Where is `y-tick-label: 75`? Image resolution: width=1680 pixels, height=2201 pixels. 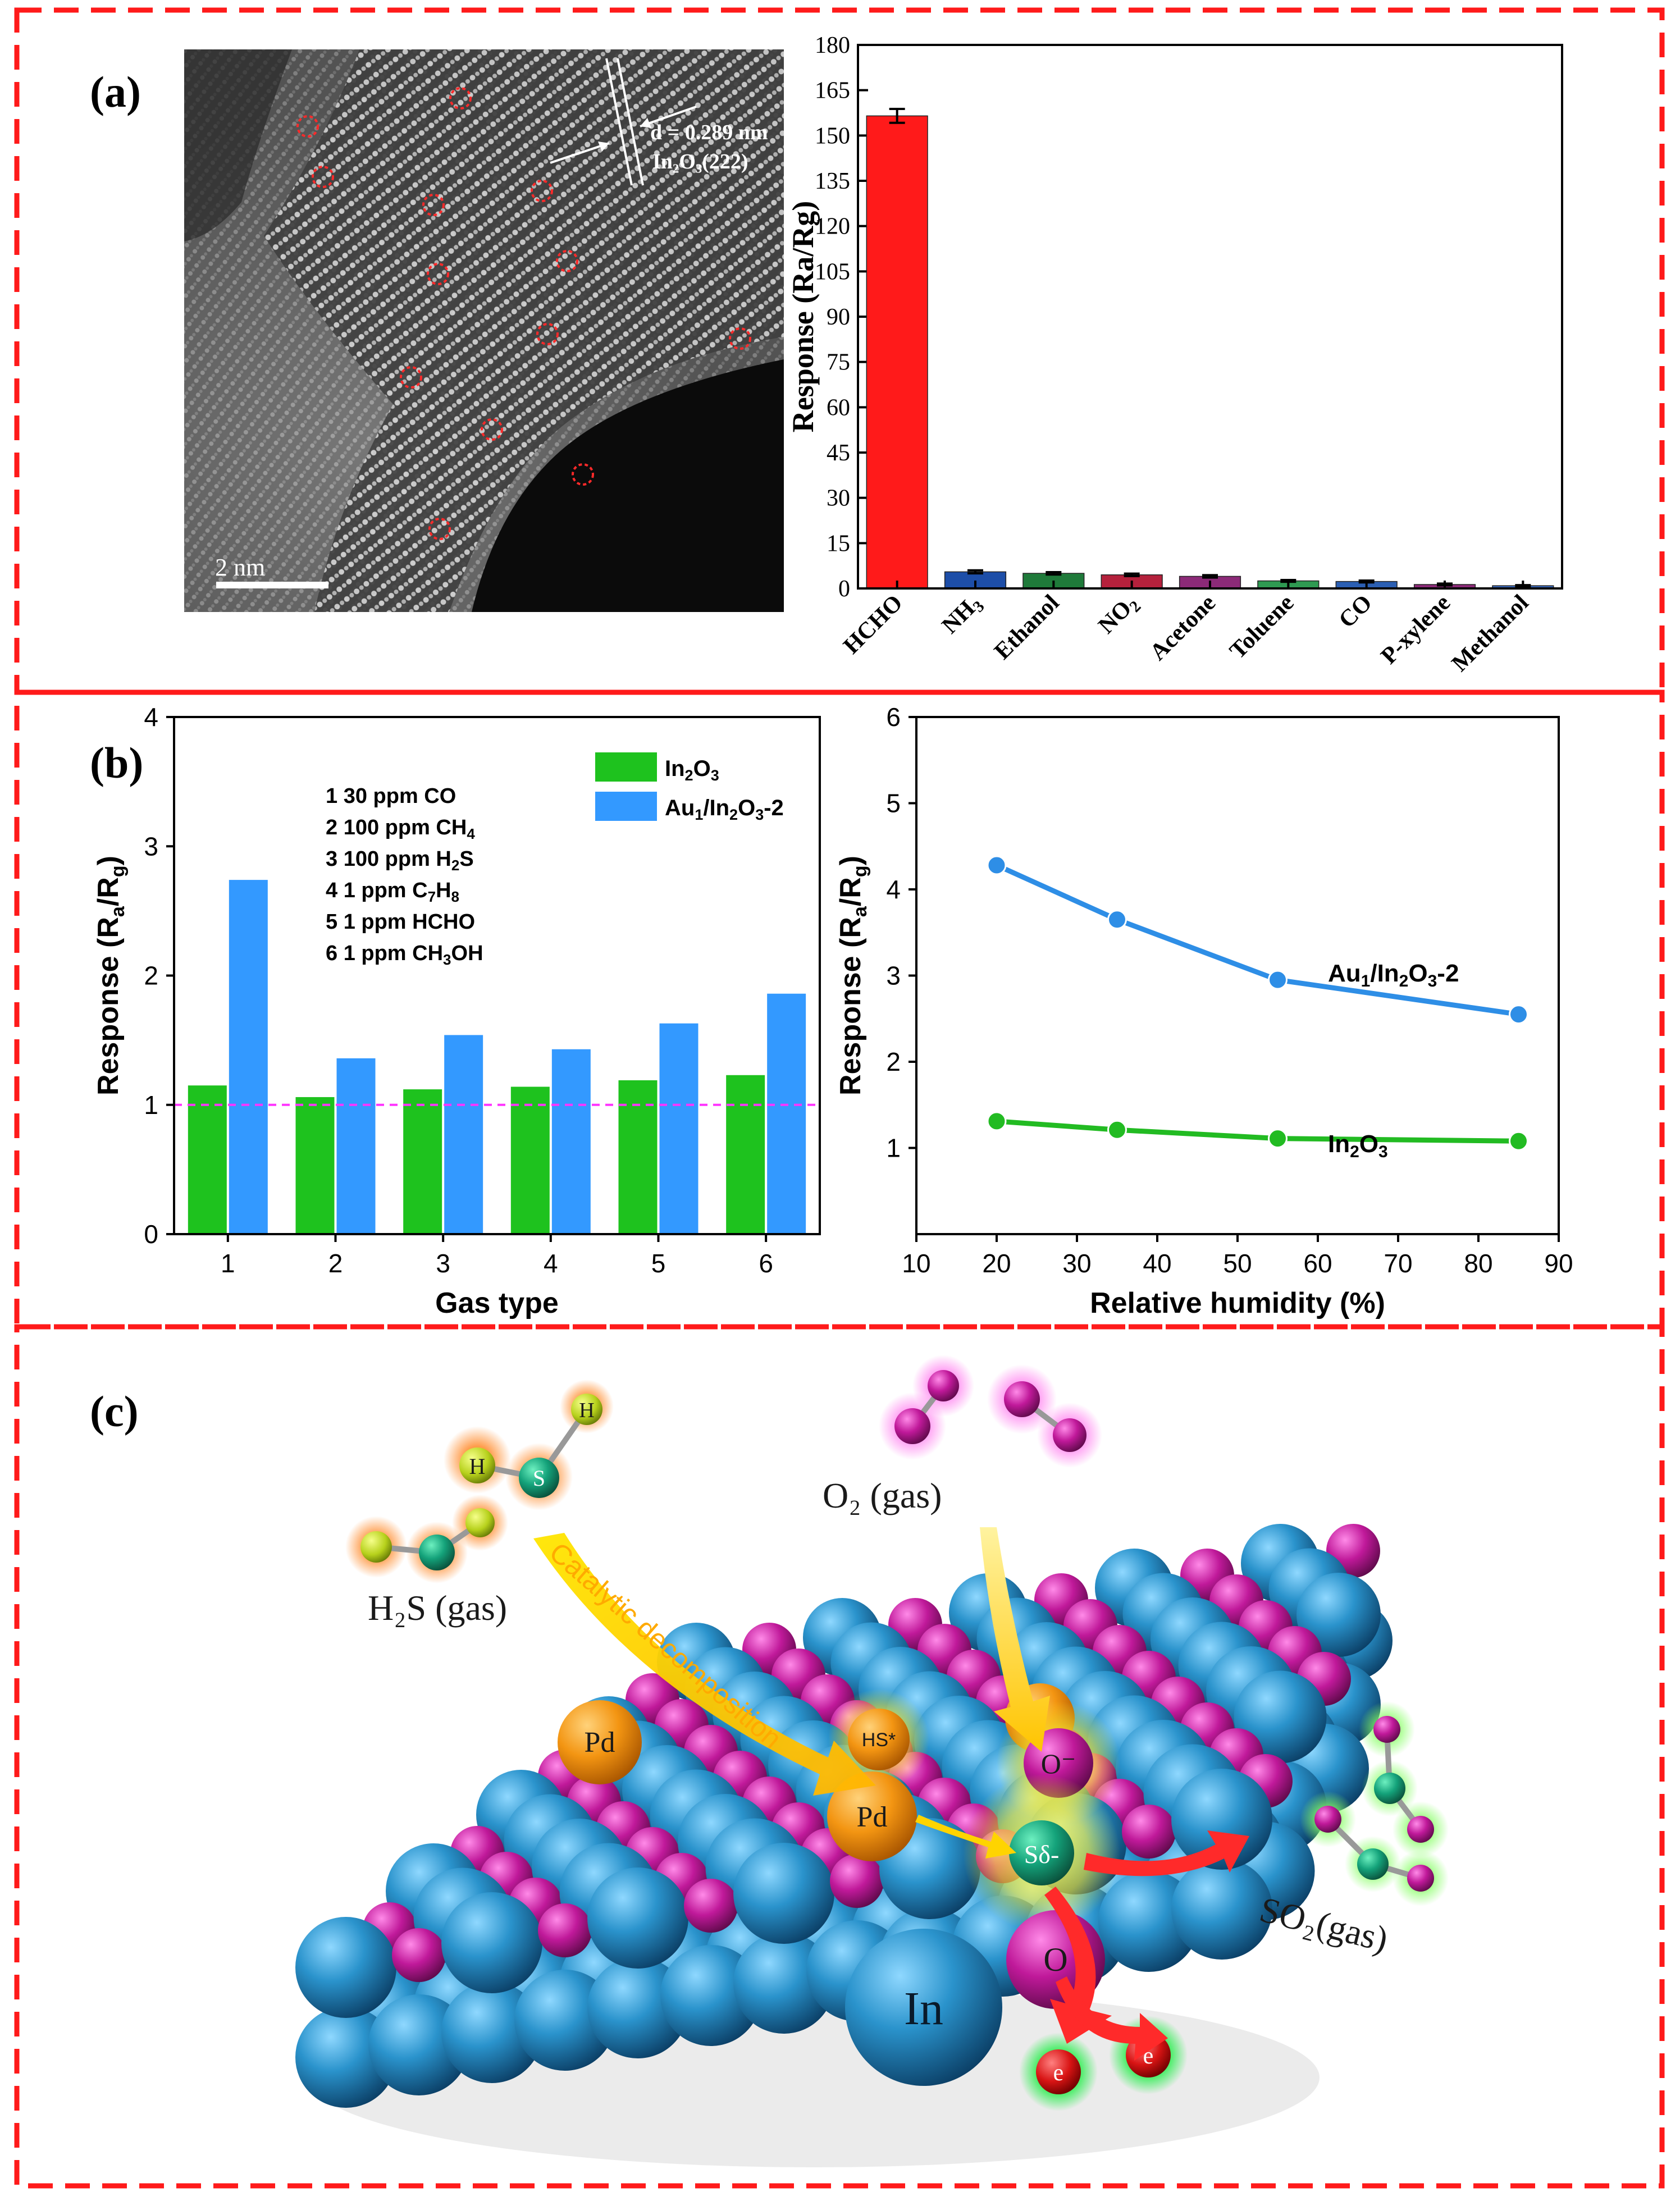
y-tick-label: 75 is located at coordinates (838, 363).